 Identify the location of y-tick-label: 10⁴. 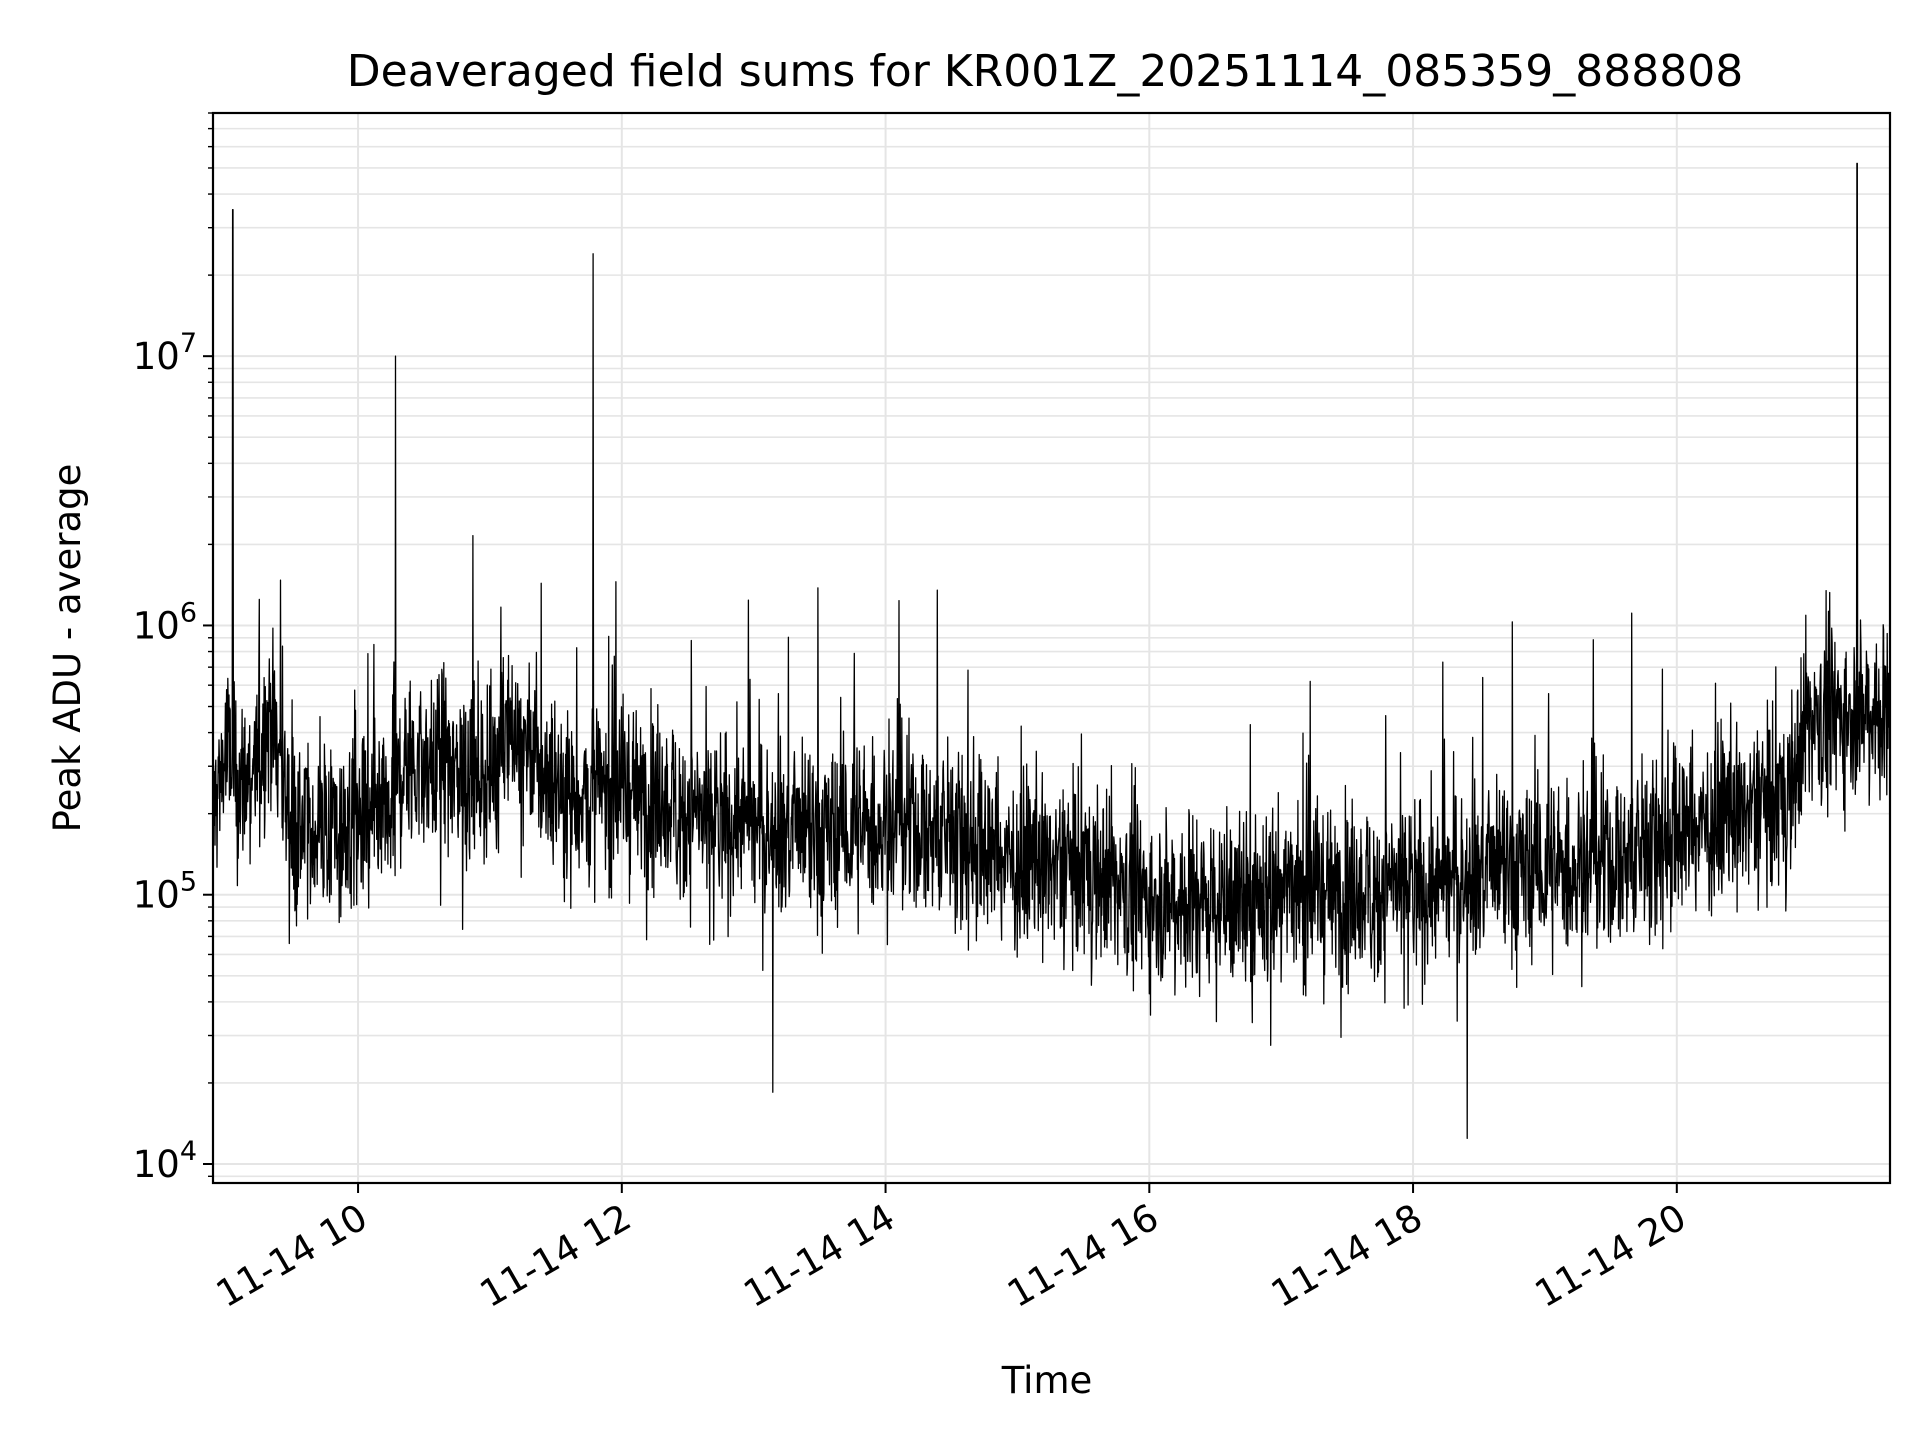
(165, 1161).